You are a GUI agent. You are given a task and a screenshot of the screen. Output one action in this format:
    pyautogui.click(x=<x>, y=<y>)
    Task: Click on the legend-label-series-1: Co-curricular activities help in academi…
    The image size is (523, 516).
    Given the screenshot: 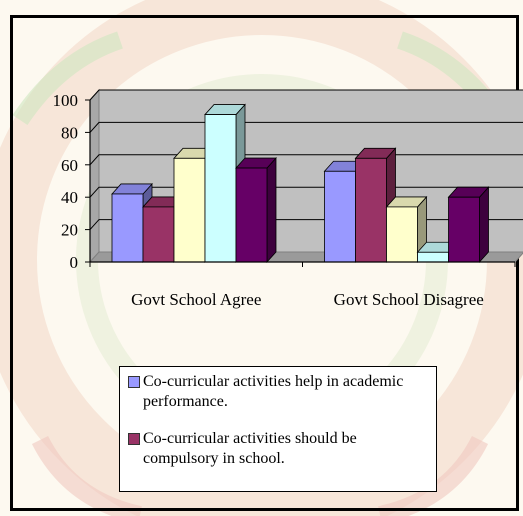 What is the action you would take?
    pyautogui.click(x=273, y=391)
    